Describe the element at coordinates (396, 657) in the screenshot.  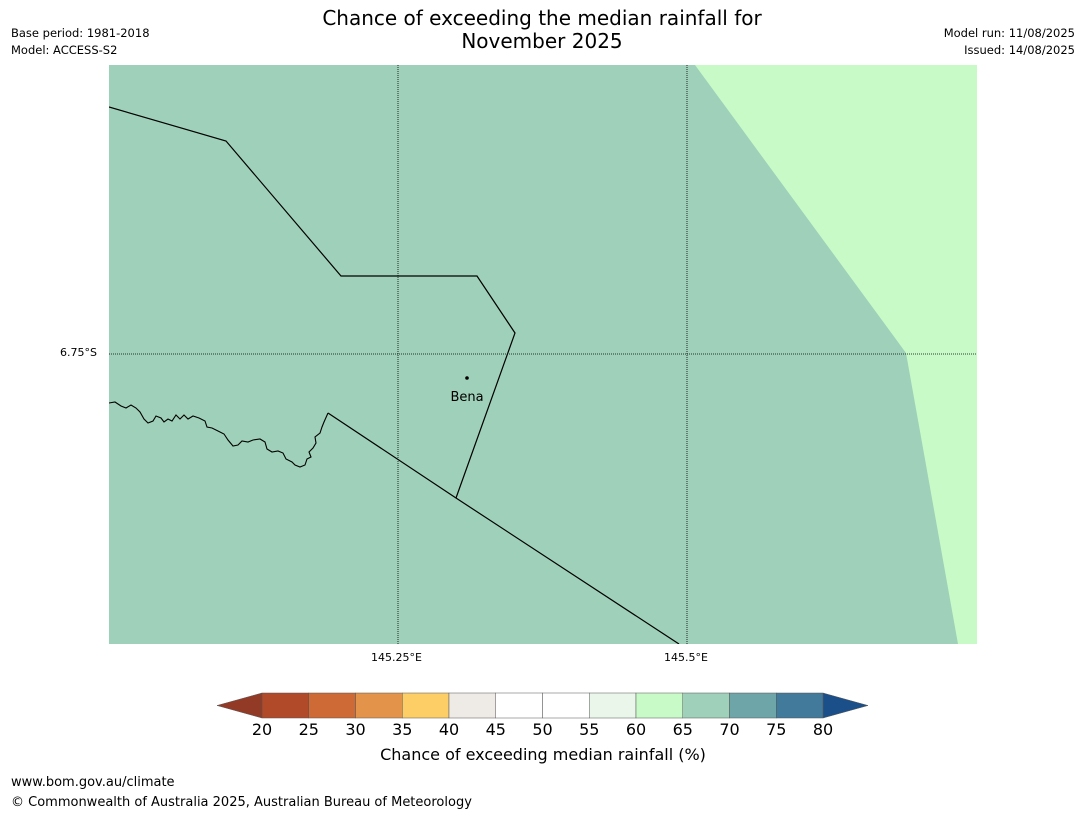
I see `lon-label-145-25e: 145.25°E` at that location.